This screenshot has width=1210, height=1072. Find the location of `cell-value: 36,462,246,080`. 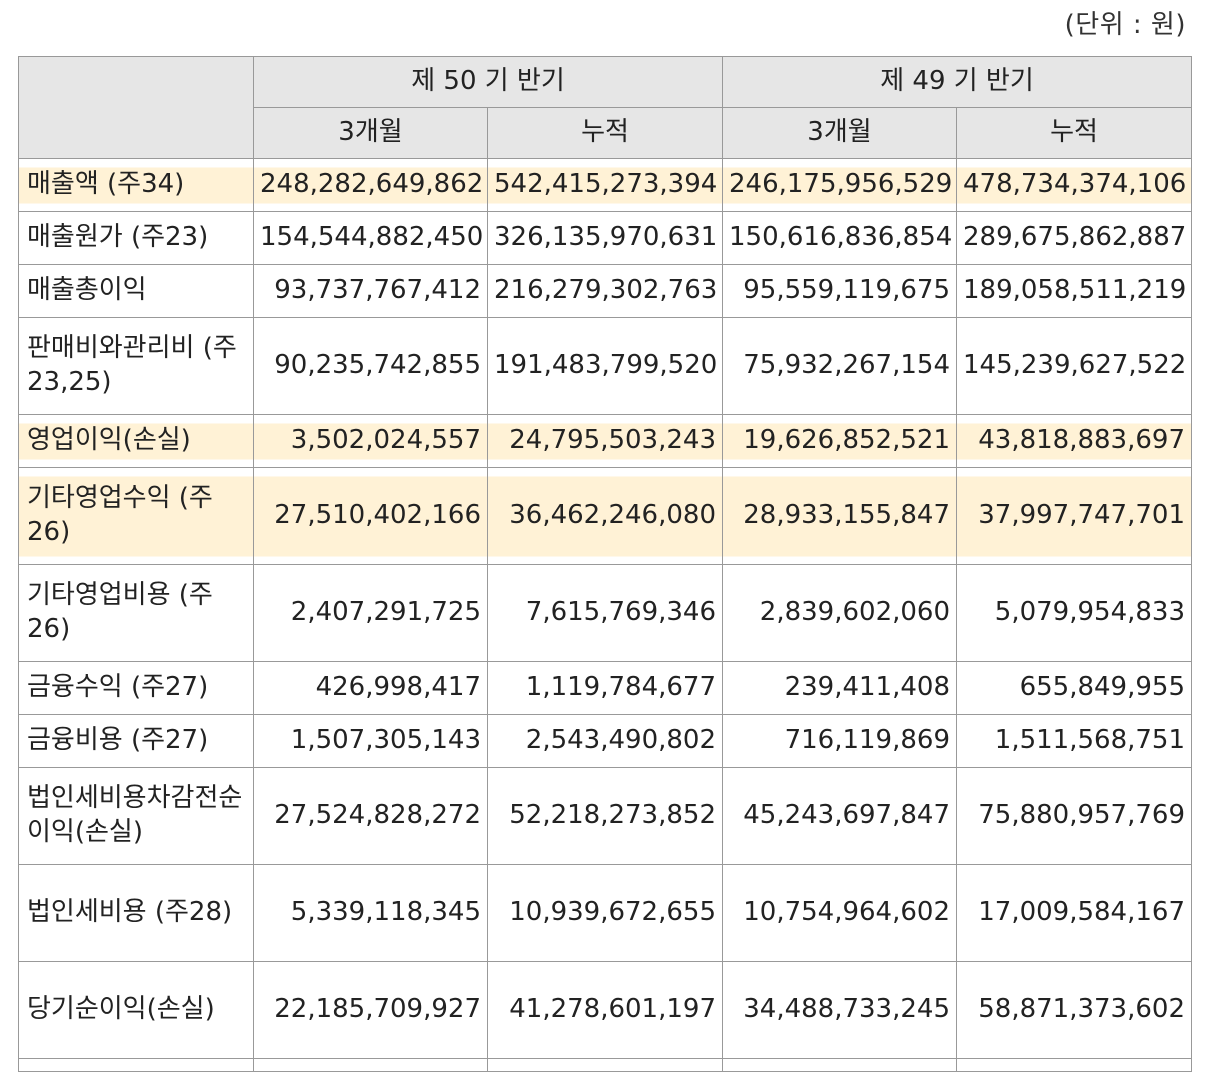

cell-value: 36,462,246,080 is located at coordinates (605, 516).